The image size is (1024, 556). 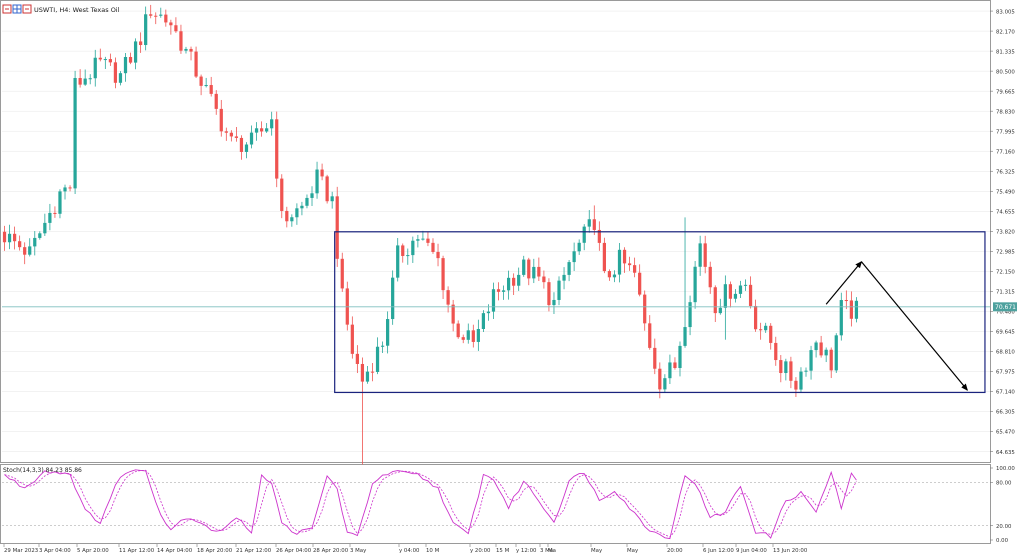 What do you see at coordinates (633, 551) in the screenshot?
I see `time-tick-label: May` at bounding box center [633, 551].